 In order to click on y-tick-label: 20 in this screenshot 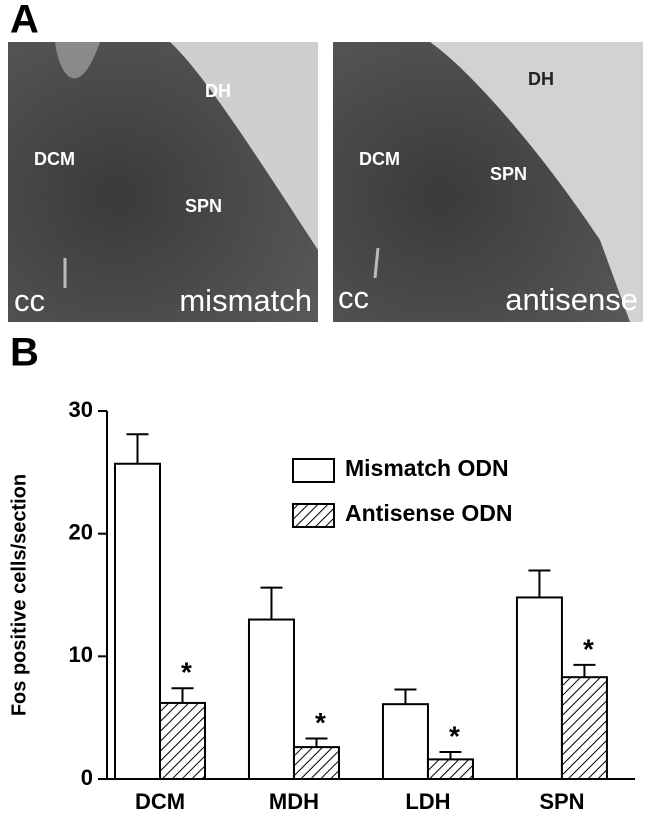, I will do `click(81, 531)`.